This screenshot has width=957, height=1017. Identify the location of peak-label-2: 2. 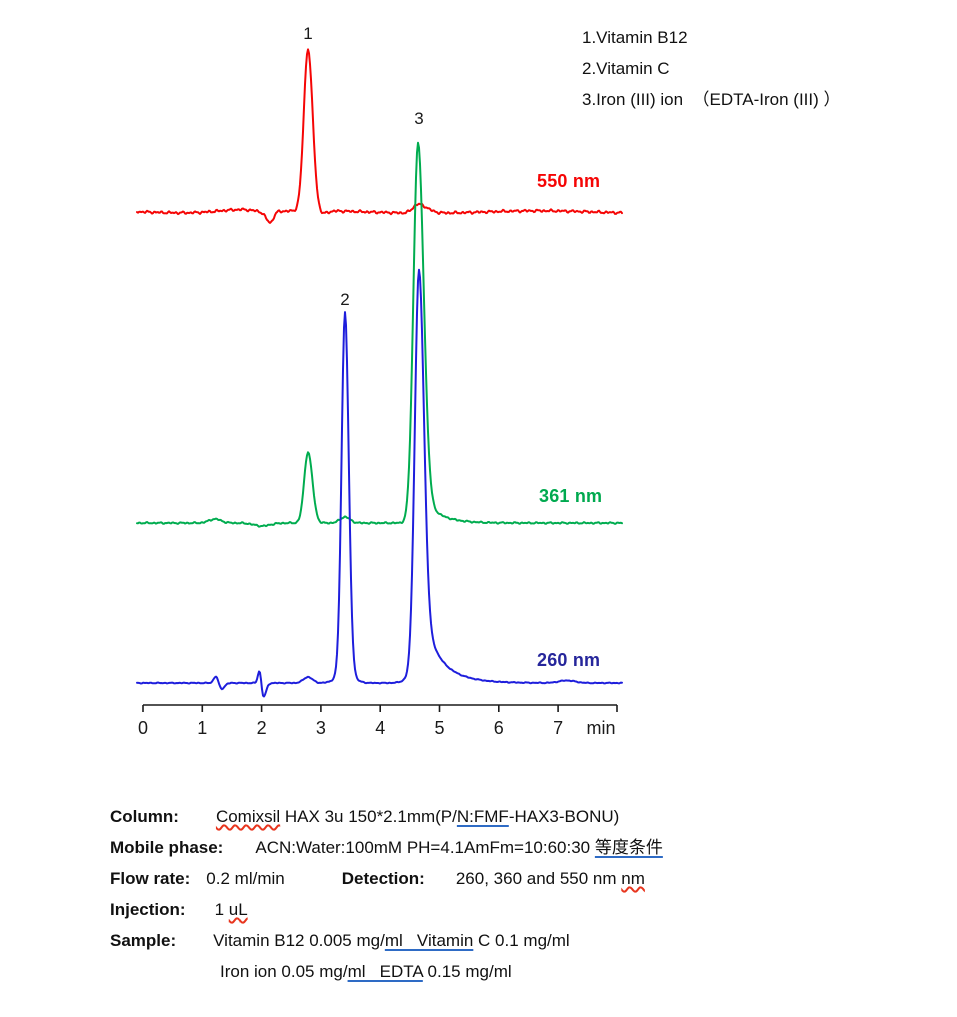
(345, 299).